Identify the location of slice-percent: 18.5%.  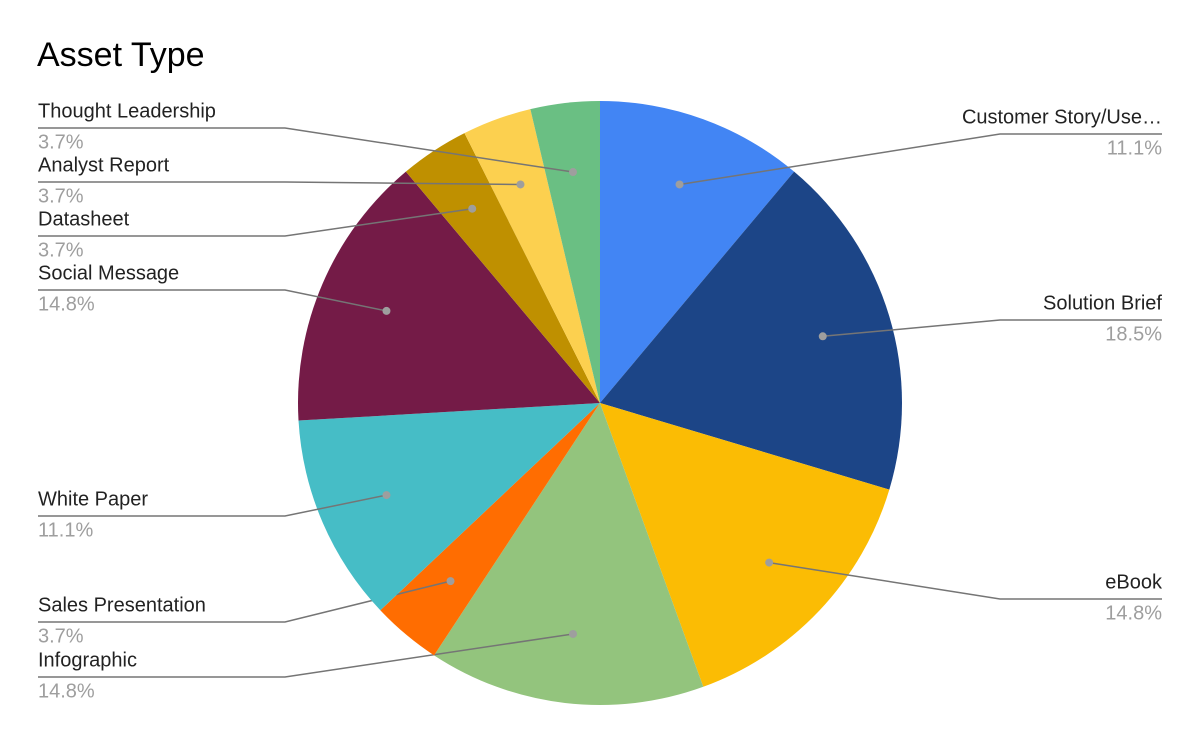
(1133, 334).